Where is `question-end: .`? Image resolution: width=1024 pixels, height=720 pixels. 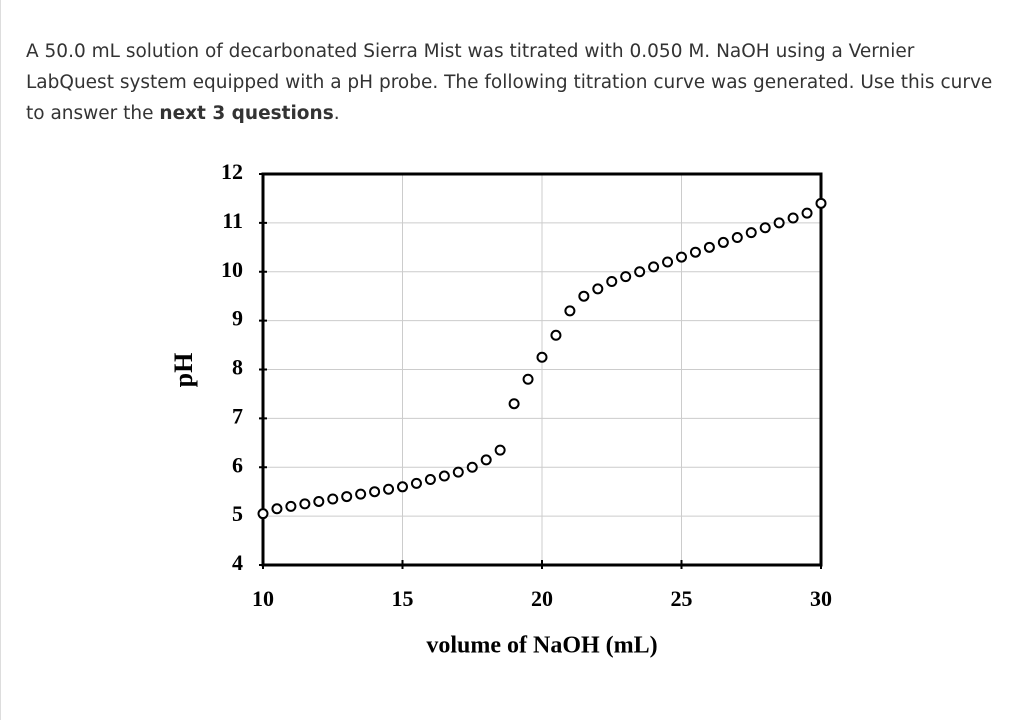
question-end: . is located at coordinates (336, 113).